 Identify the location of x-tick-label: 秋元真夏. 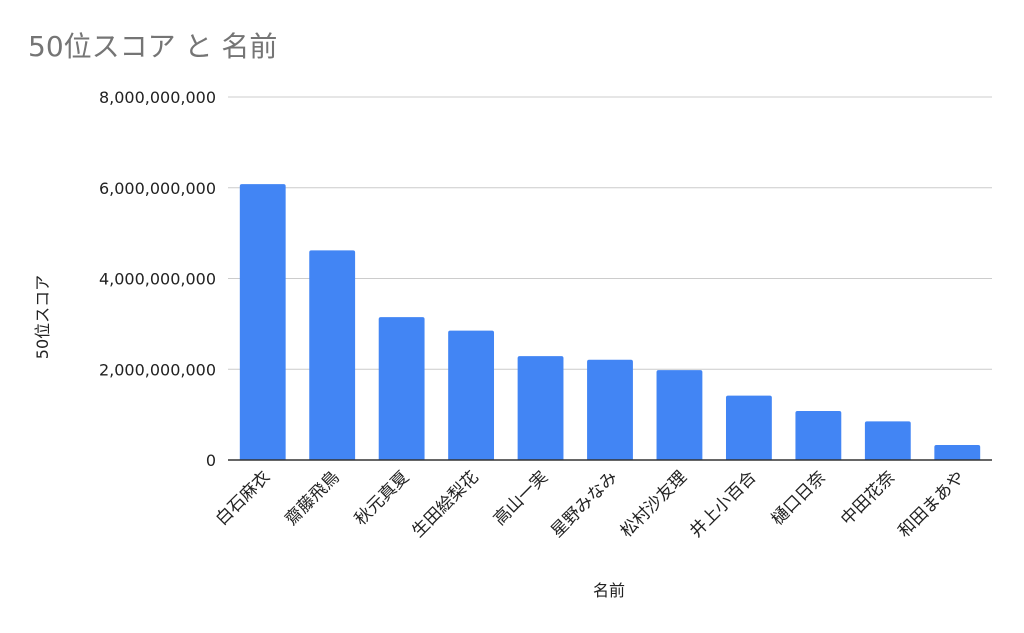
(382, 498).